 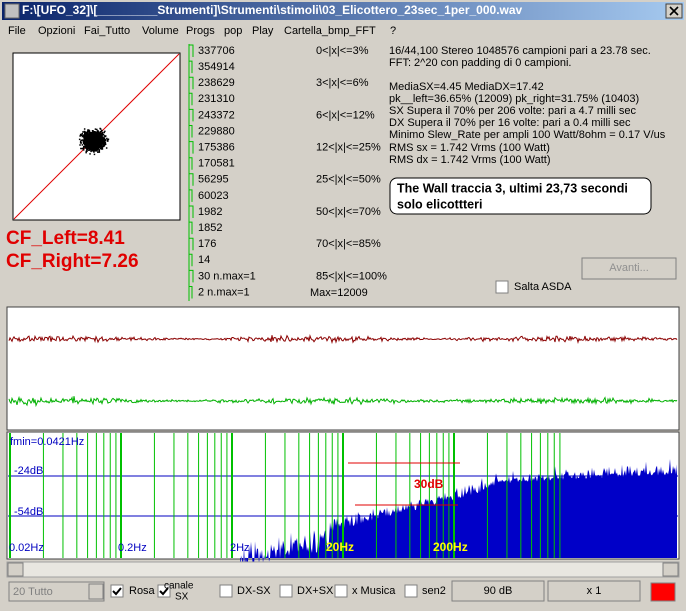 I want to click on freq-label: 200Hz, so click(x=450, y=547).